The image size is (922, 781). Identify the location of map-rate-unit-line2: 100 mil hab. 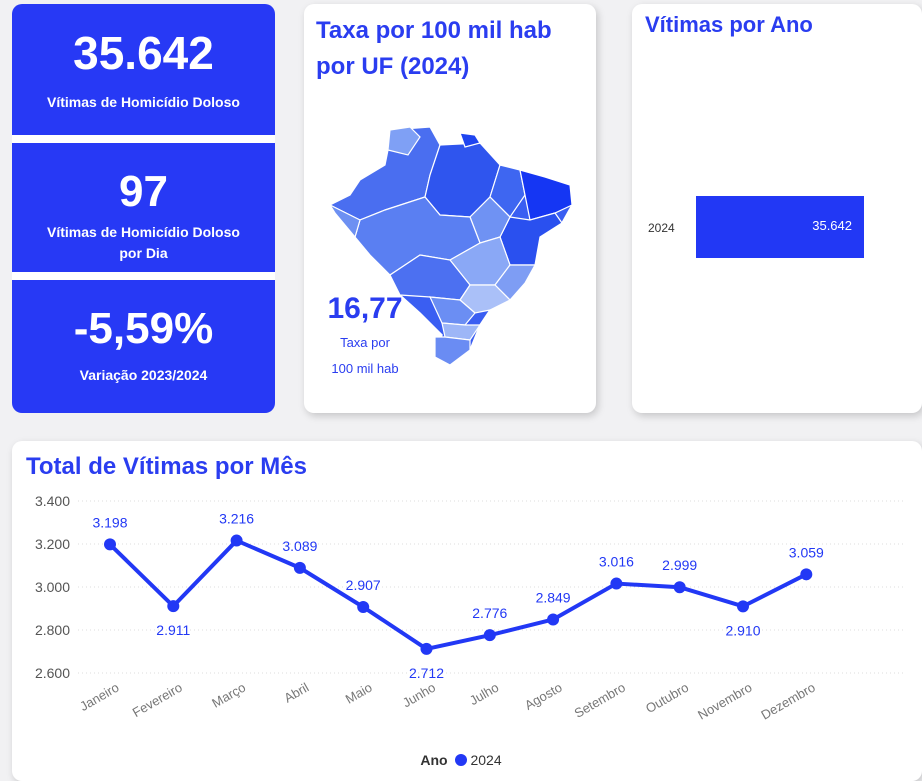
(365, 368).